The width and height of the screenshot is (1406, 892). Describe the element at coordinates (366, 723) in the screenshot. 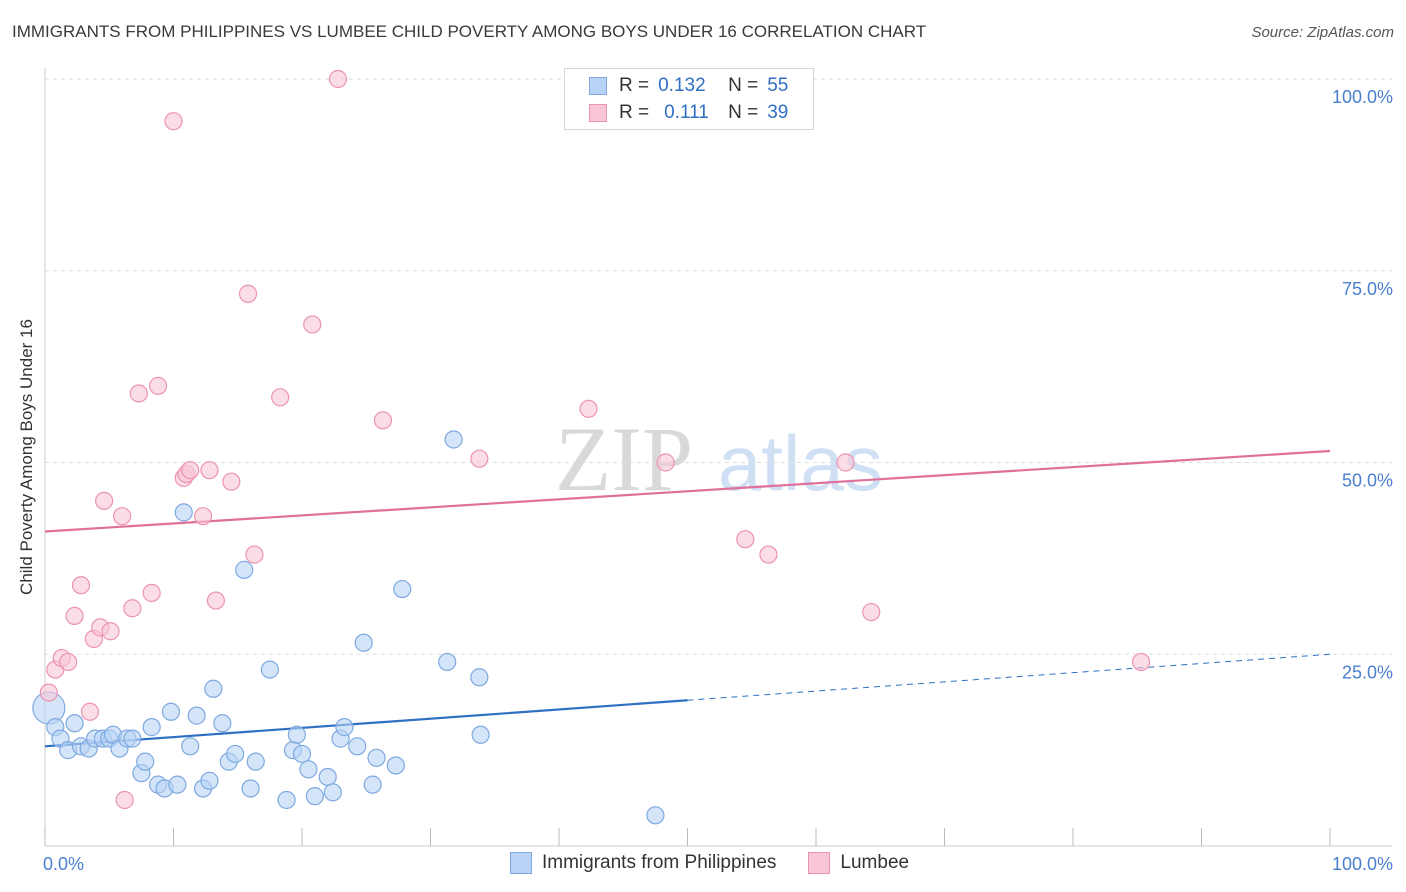

I see `trend-line-philippines` at that location.